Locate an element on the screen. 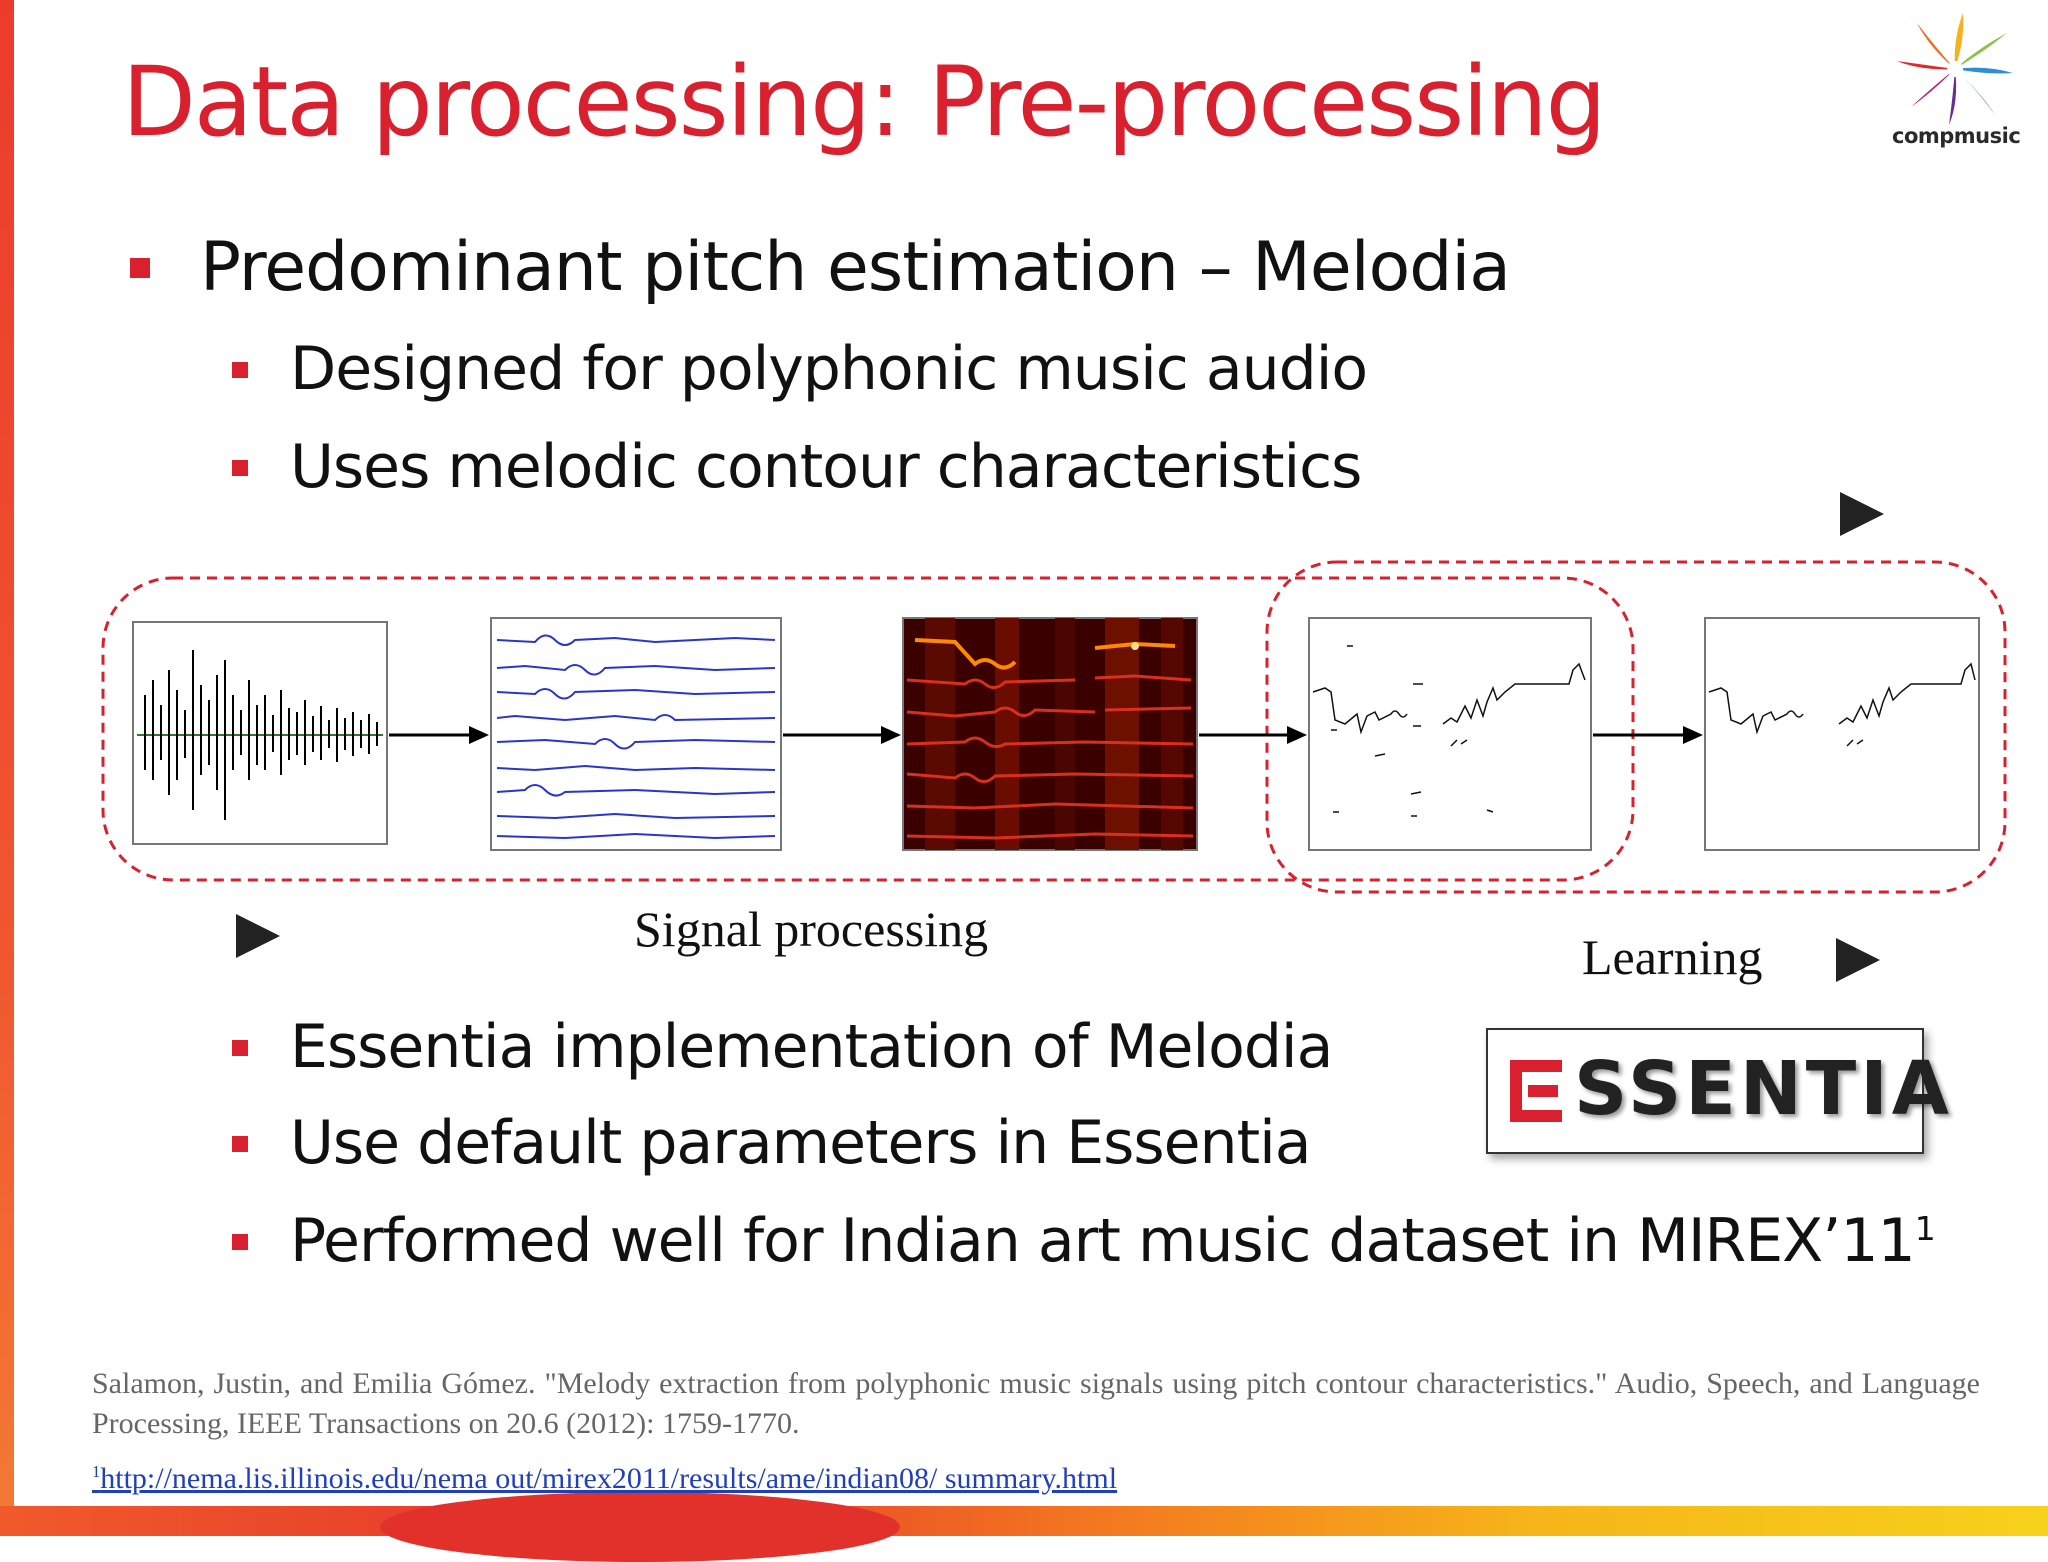 This screenshot has height=1562, width=2048. link-footnote: 1 is located at coordinates (96, 1471).